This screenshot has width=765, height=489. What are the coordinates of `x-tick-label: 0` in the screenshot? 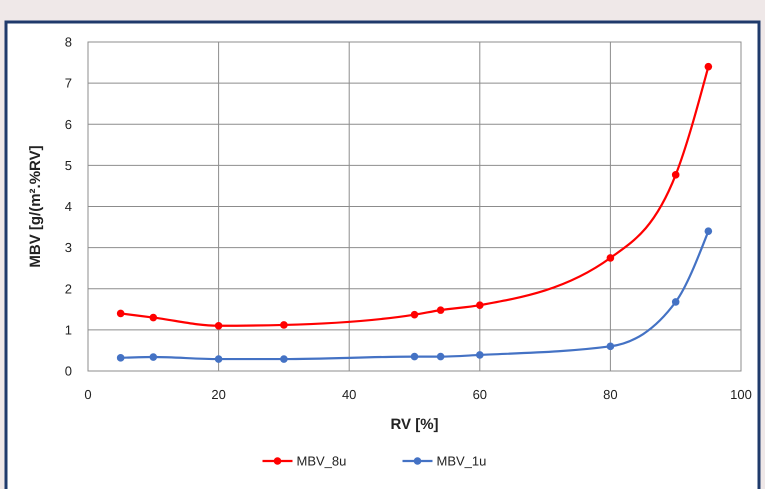 It's located at (88, 394).